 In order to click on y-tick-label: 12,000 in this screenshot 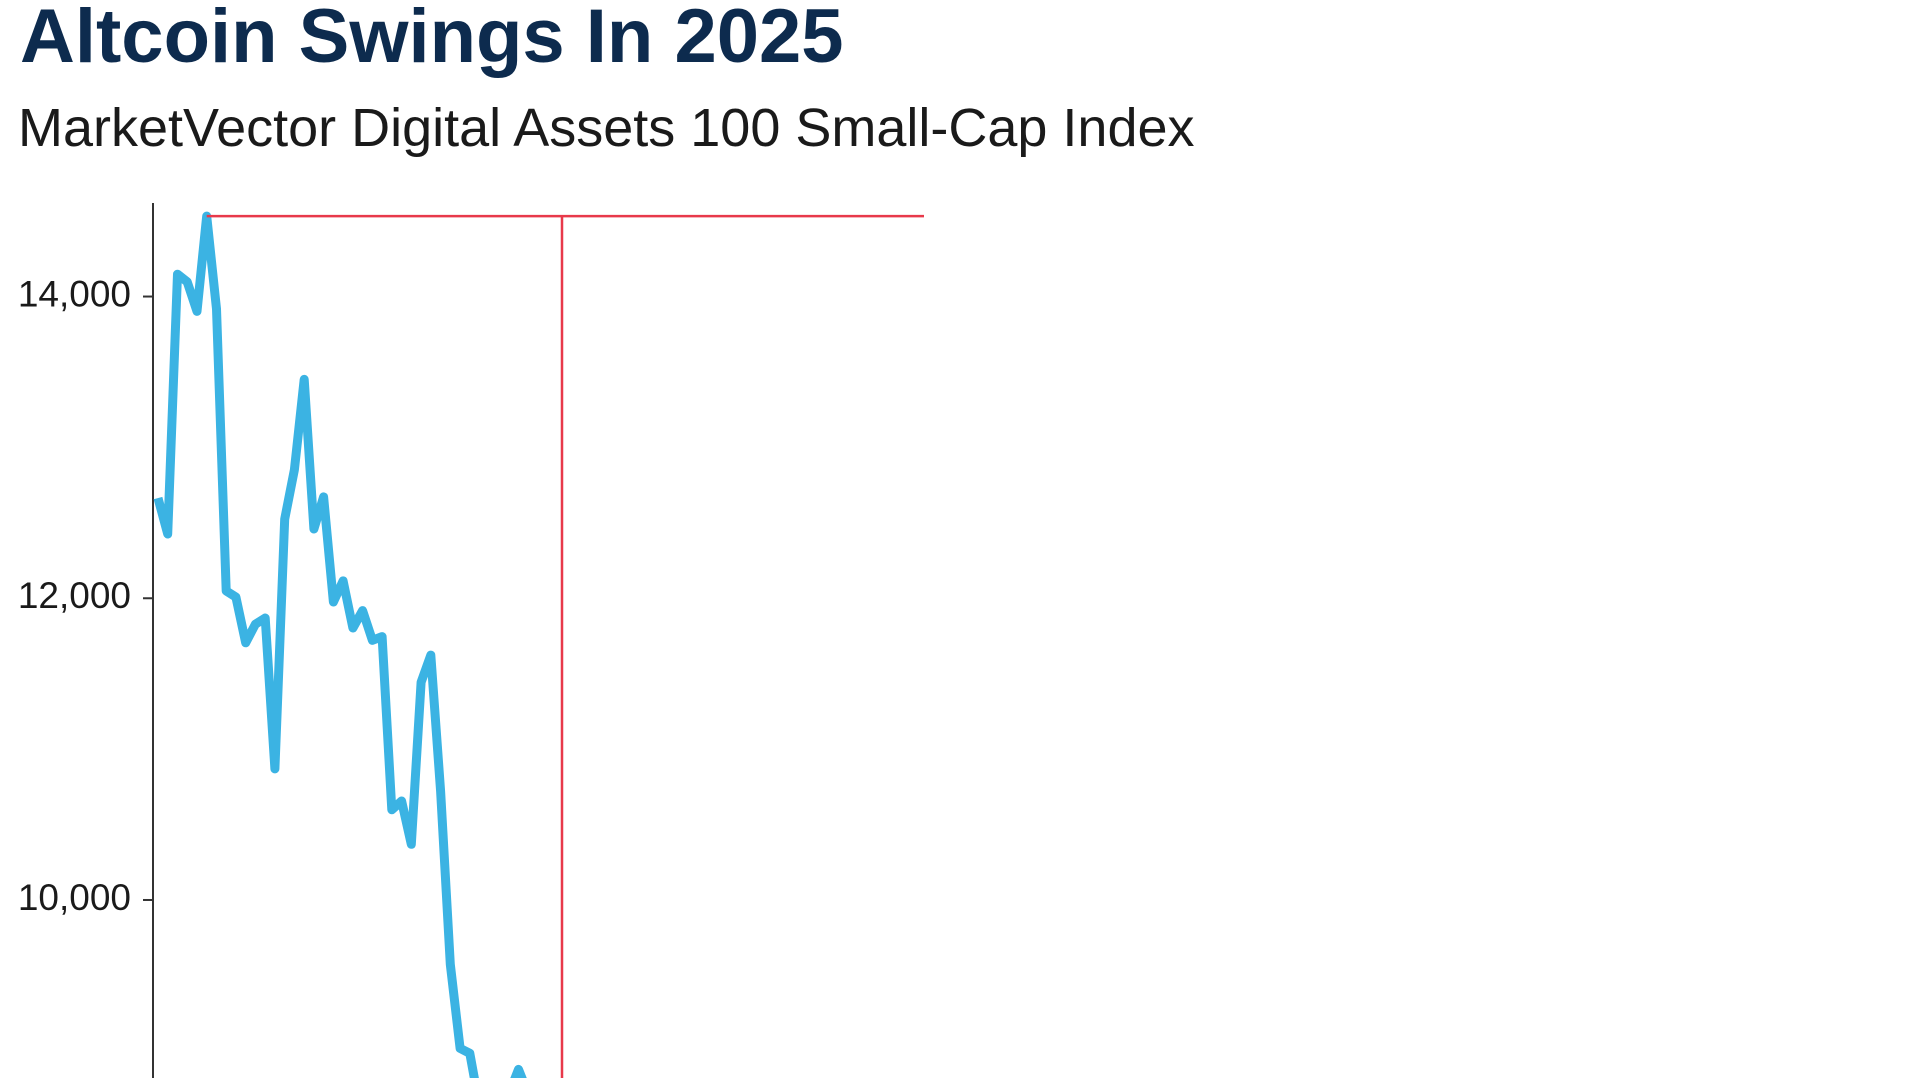, I will do `click(74, 595)`.